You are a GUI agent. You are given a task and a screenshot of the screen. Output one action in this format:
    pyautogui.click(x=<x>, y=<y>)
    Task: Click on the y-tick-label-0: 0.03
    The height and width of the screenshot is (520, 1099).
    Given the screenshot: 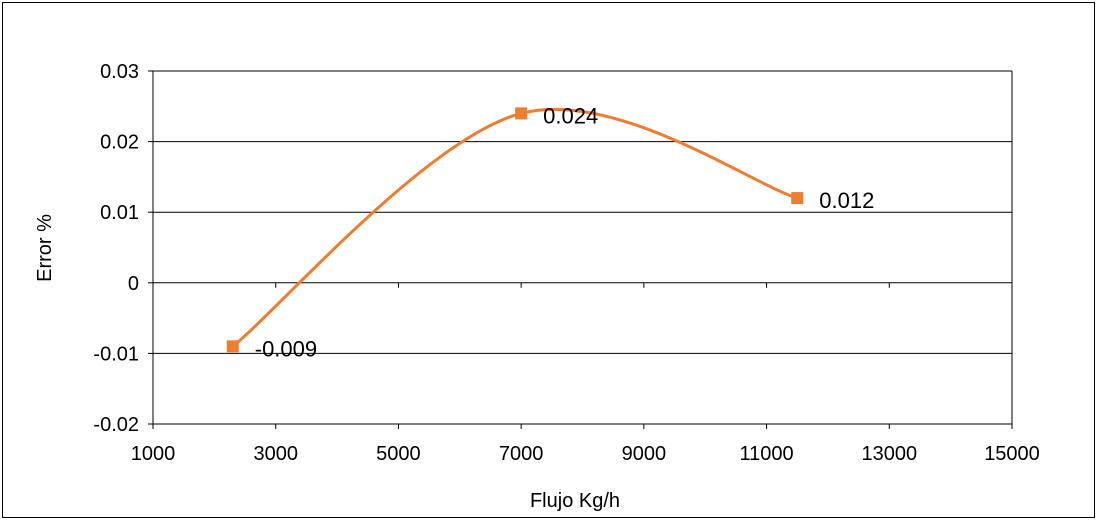 What is the action you would take?
    pyautogui.click(x=119, y=72)
    